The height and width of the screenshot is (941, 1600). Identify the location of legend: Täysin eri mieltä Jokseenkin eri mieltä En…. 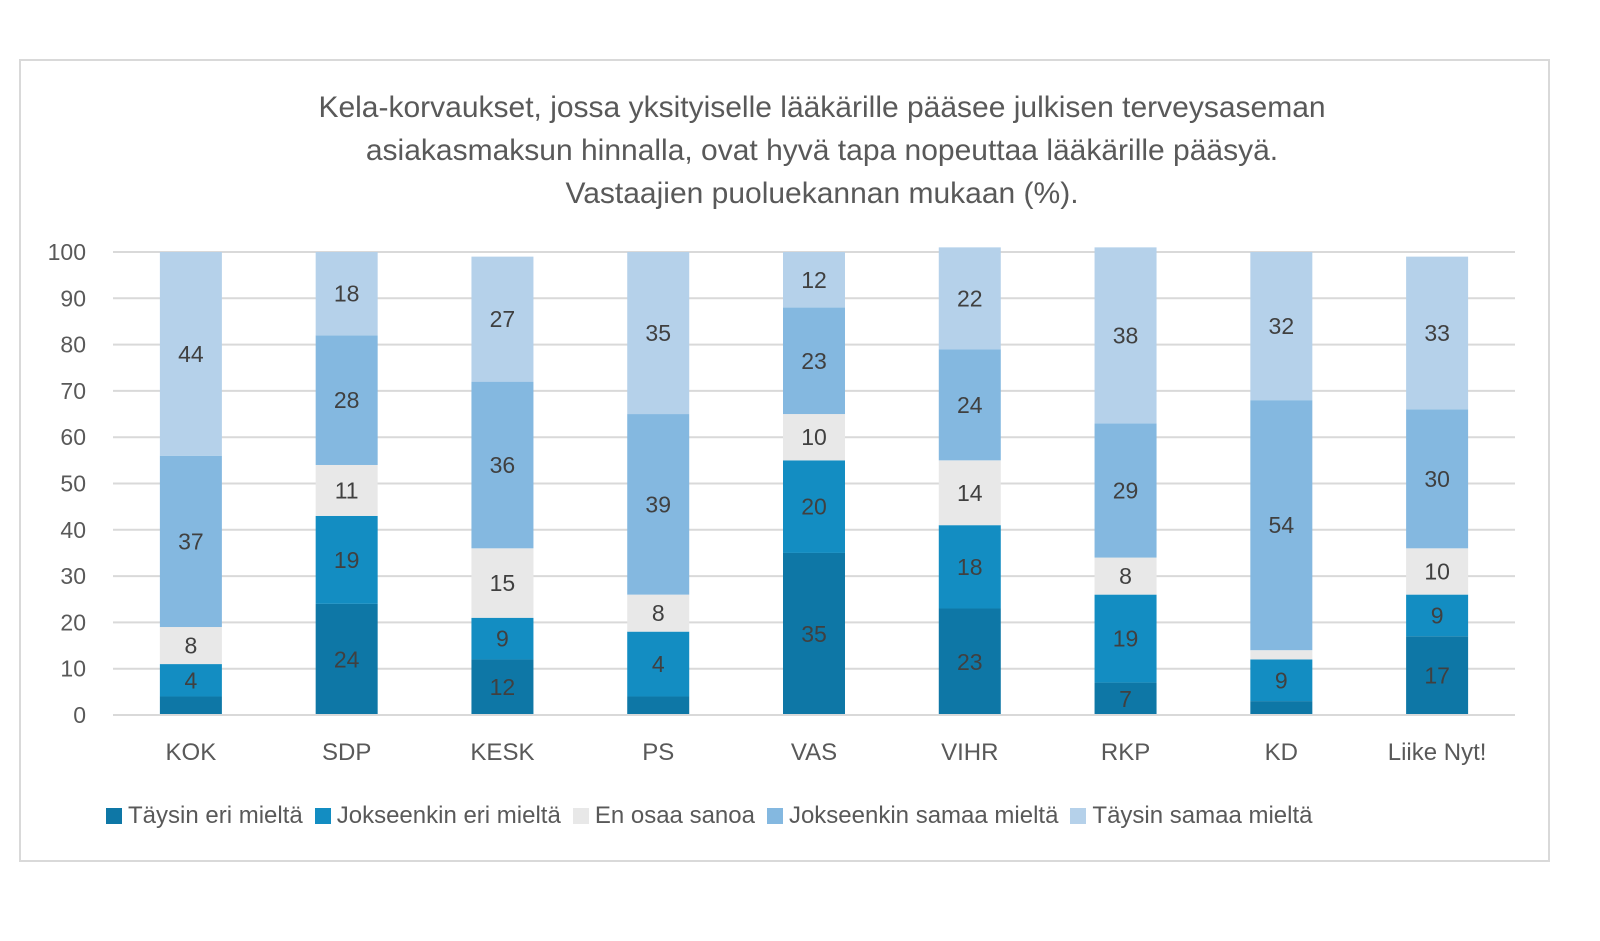
(715, 816).